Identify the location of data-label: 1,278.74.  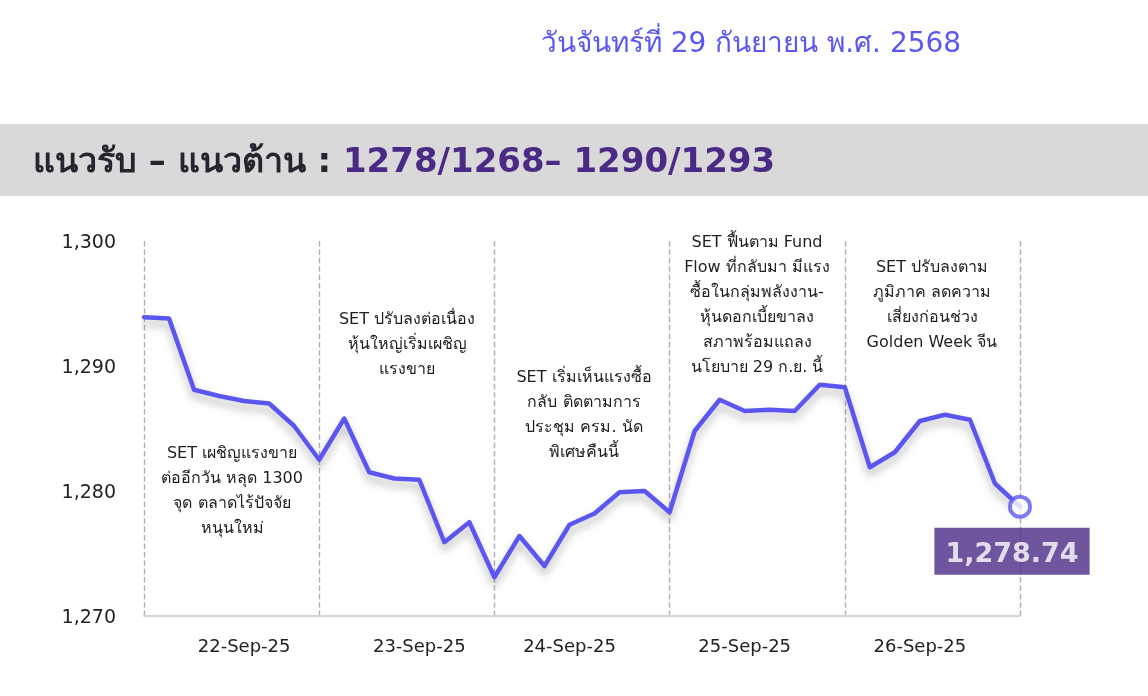
(1012, 552).